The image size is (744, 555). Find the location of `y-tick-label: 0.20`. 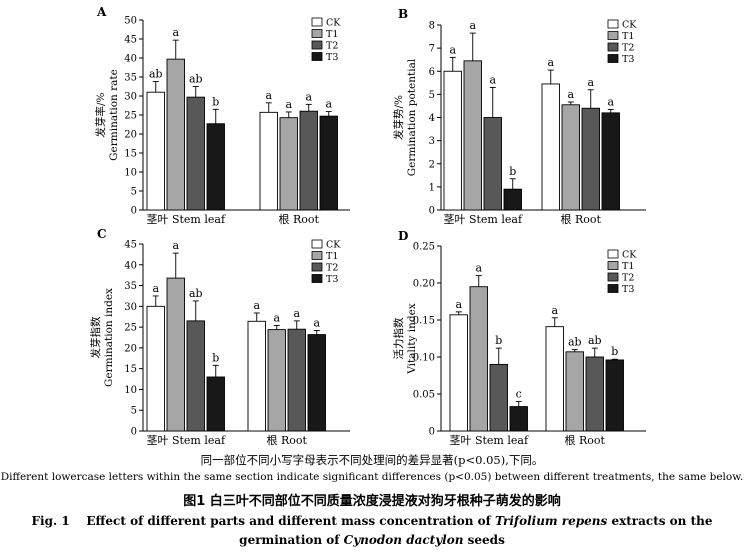

y-tick-label: 0.20 is located at coordinates (424, 284).